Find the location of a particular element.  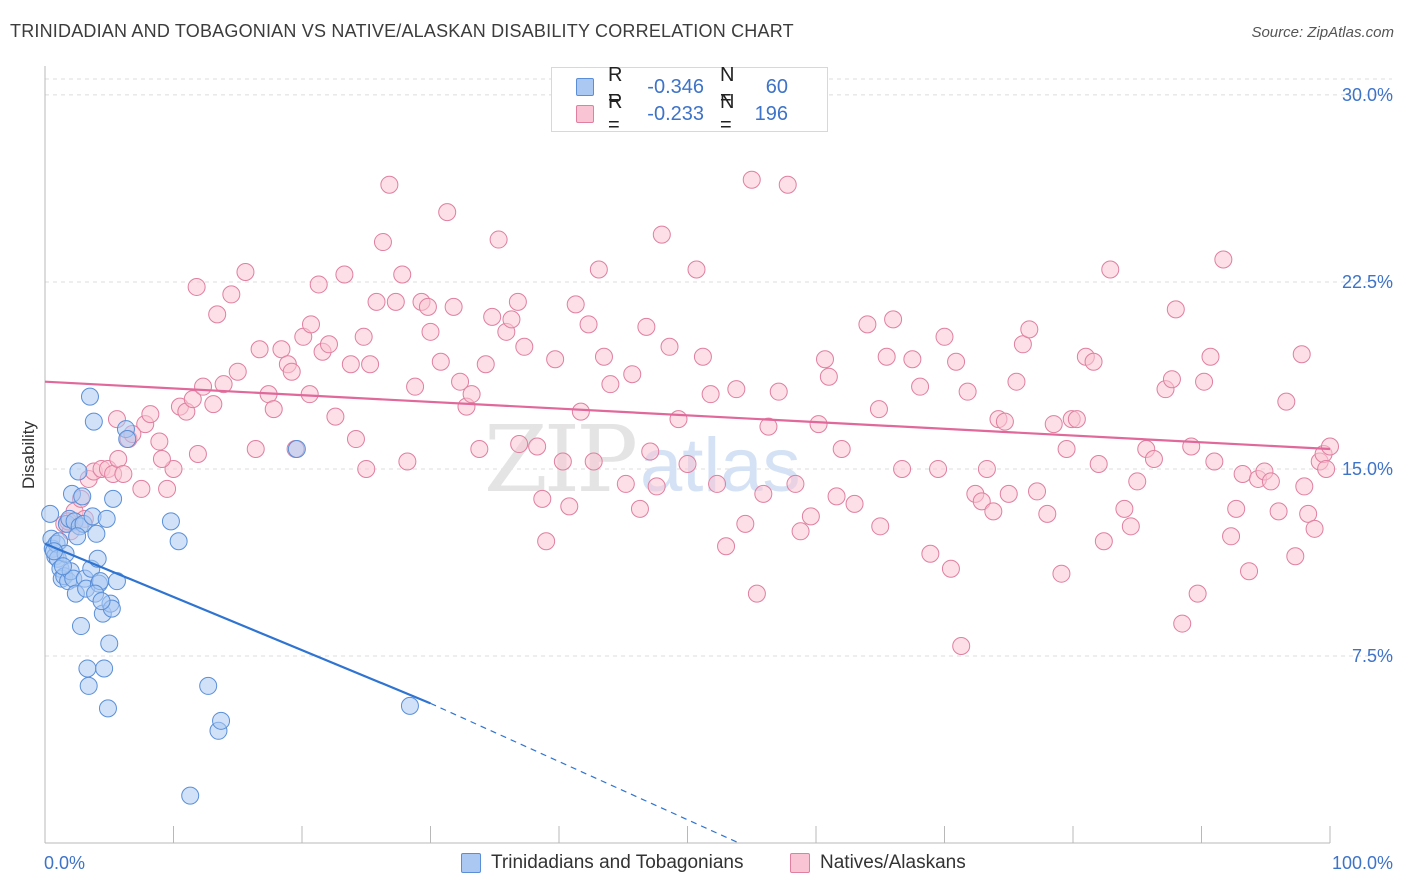

trinidadians-points is located at coordinates (230, 596).